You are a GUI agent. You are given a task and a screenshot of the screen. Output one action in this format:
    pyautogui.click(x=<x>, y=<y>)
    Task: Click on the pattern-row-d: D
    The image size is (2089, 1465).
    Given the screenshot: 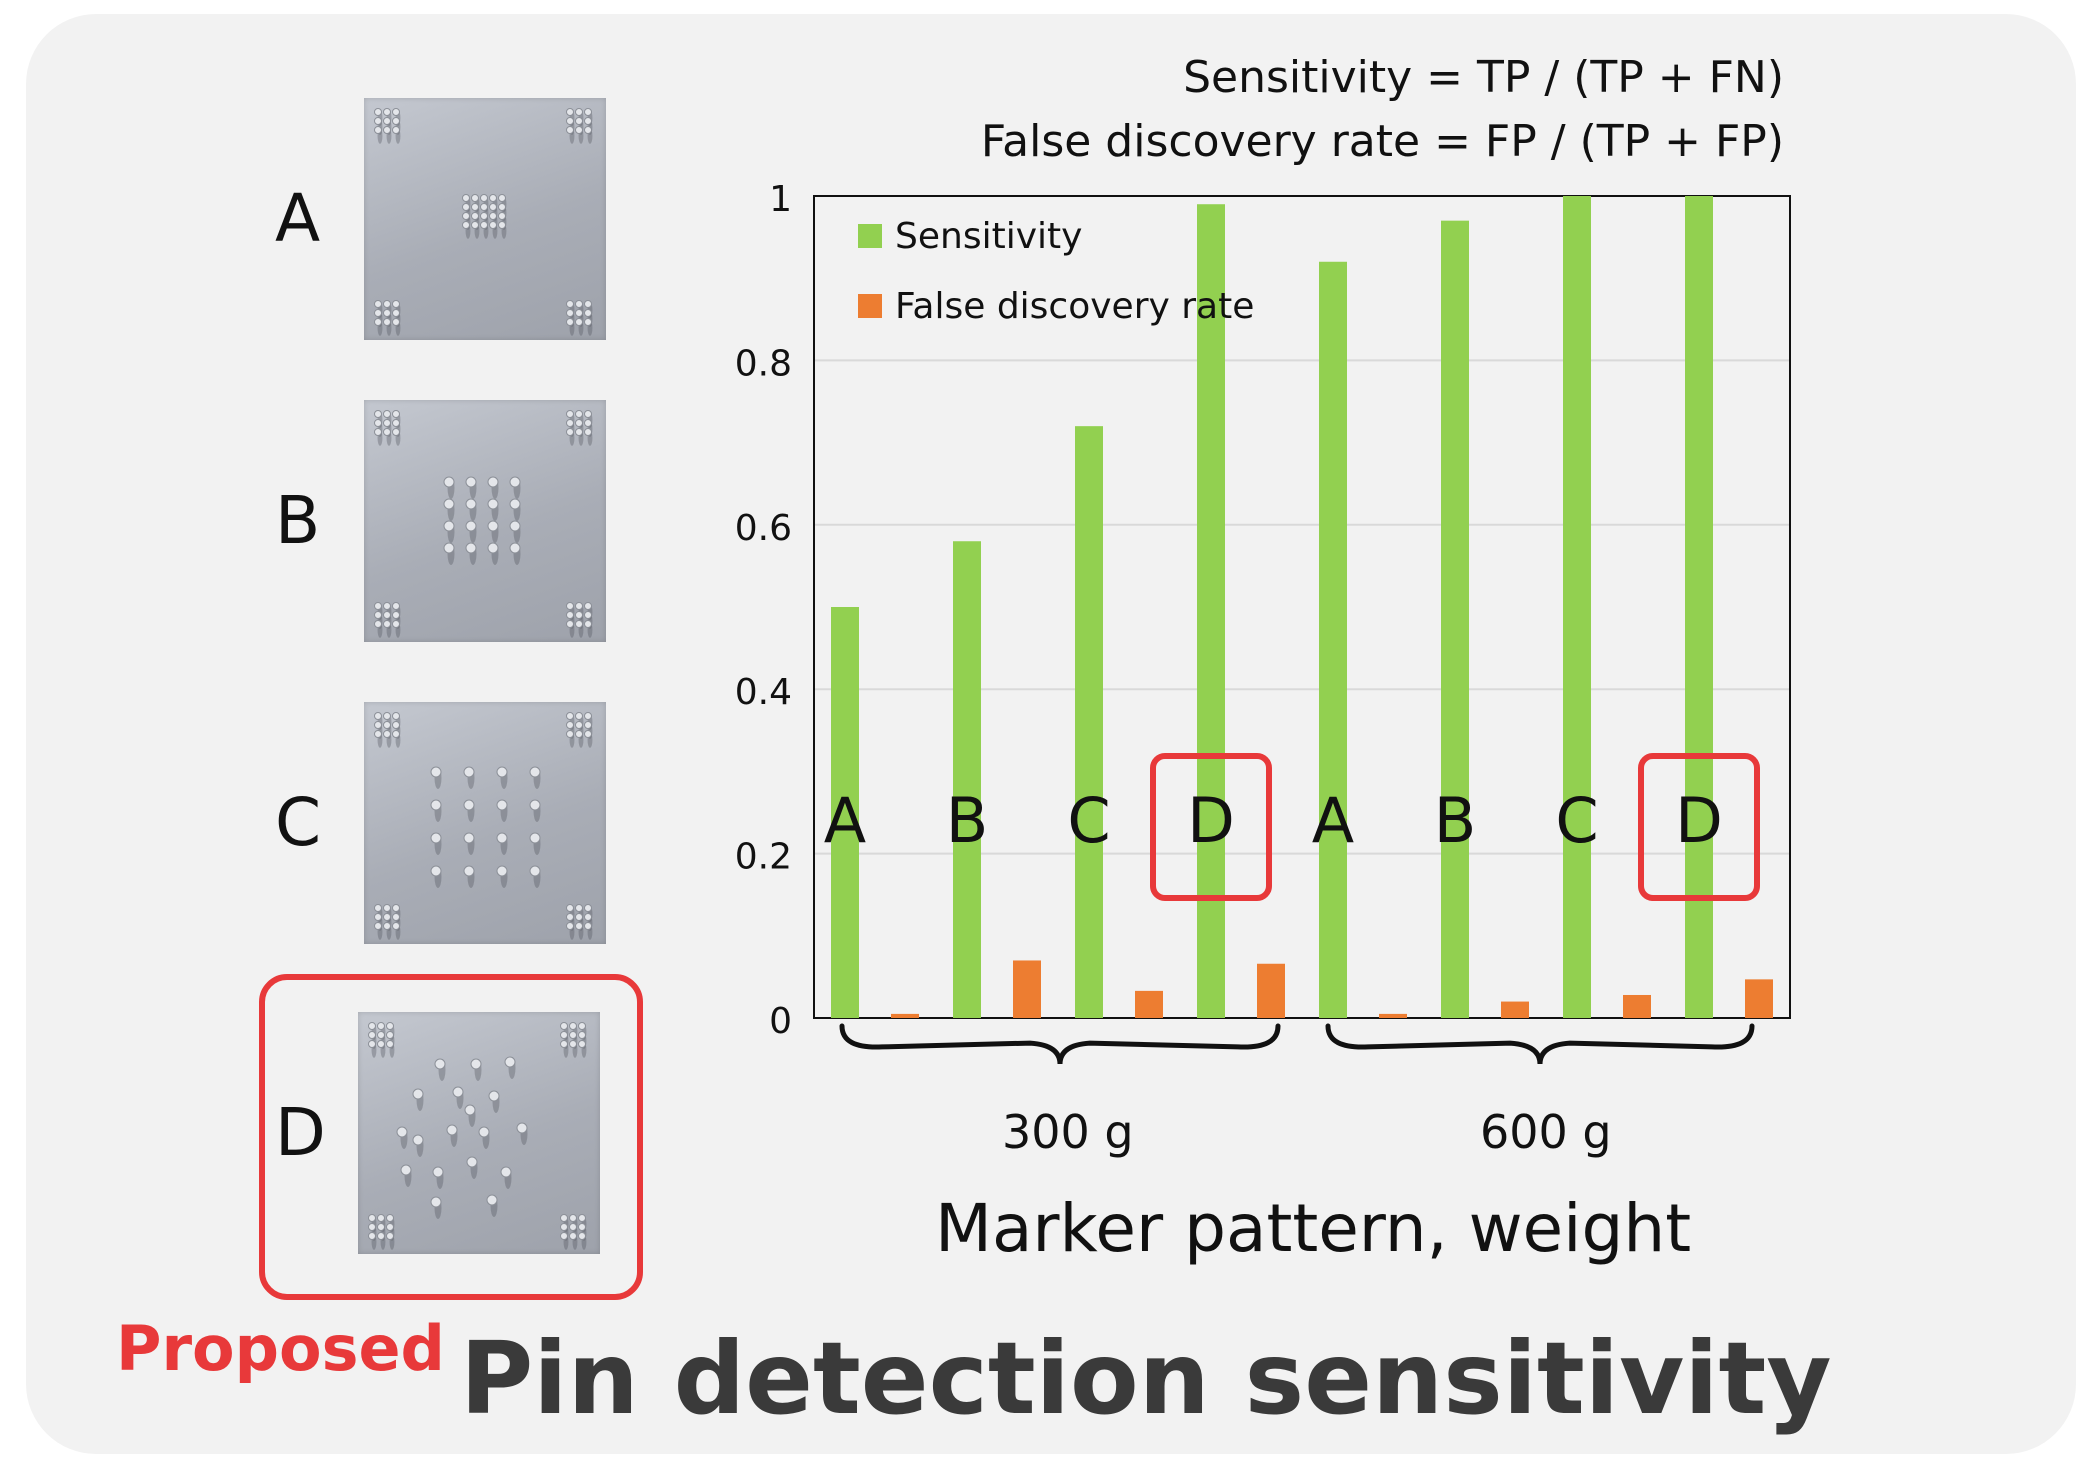 What is the action you would take?
    pyautogui.click(x=330, y=1142)
    